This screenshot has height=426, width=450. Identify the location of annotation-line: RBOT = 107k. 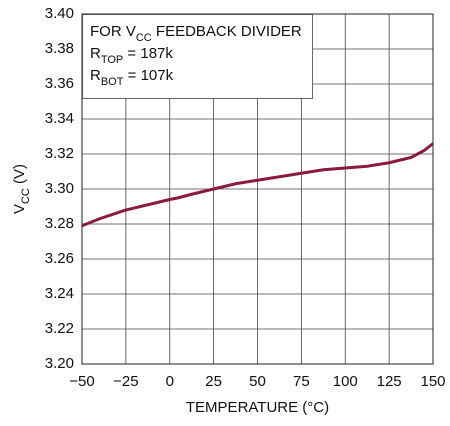
(132, 77).